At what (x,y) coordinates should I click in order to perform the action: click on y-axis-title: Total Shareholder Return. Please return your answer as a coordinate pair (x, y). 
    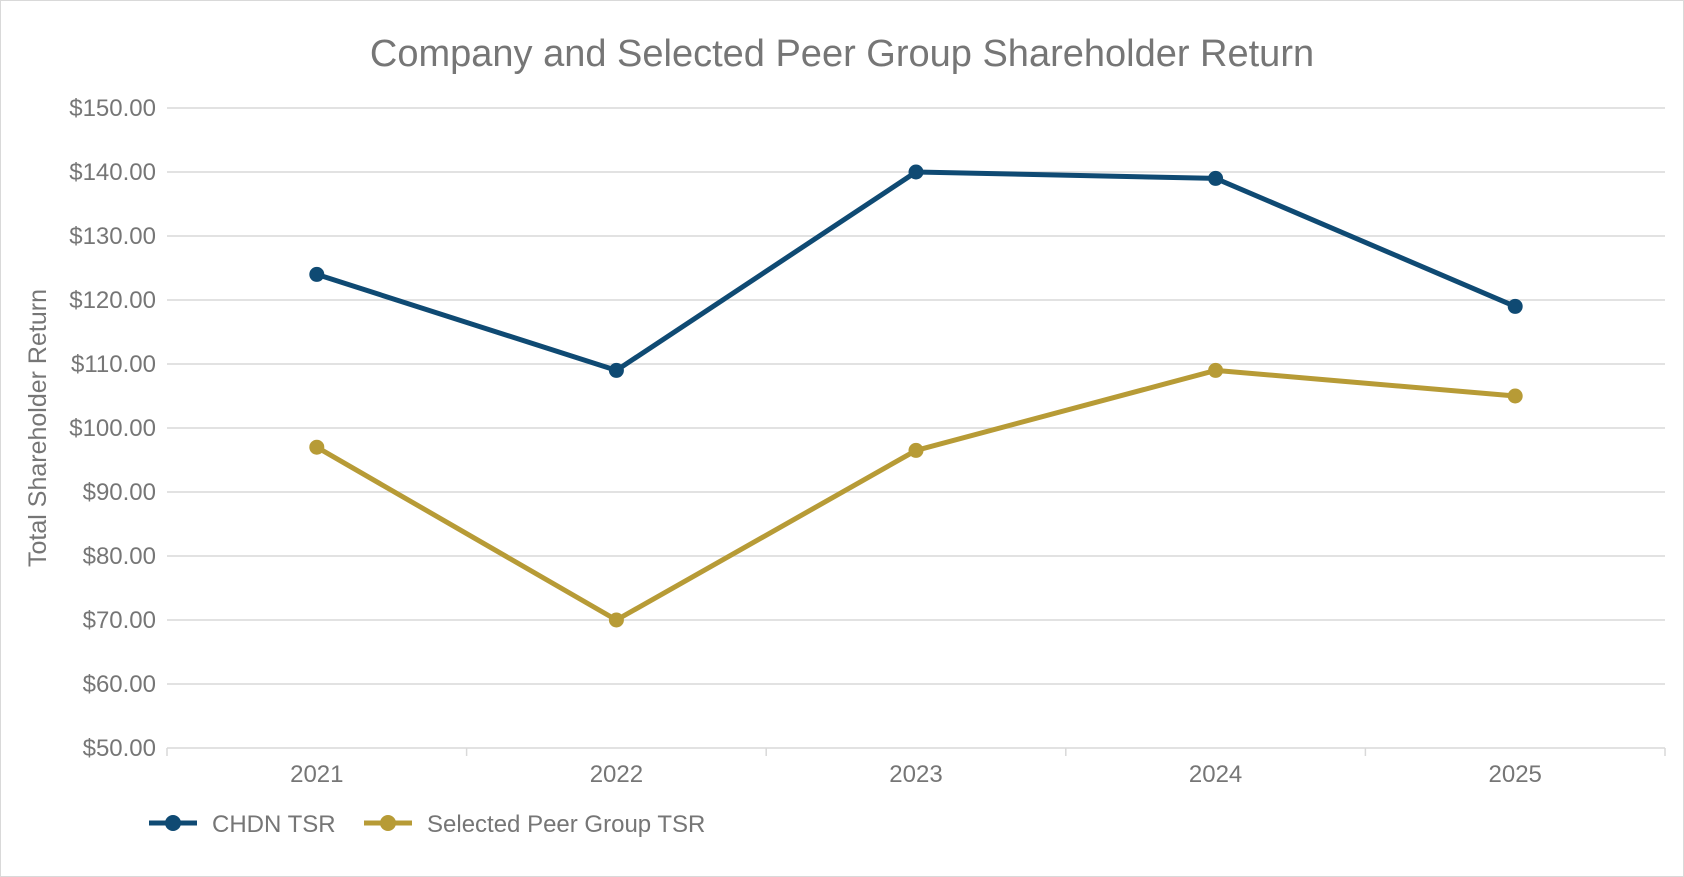
    Looking at the image, I should click on (38, 428).